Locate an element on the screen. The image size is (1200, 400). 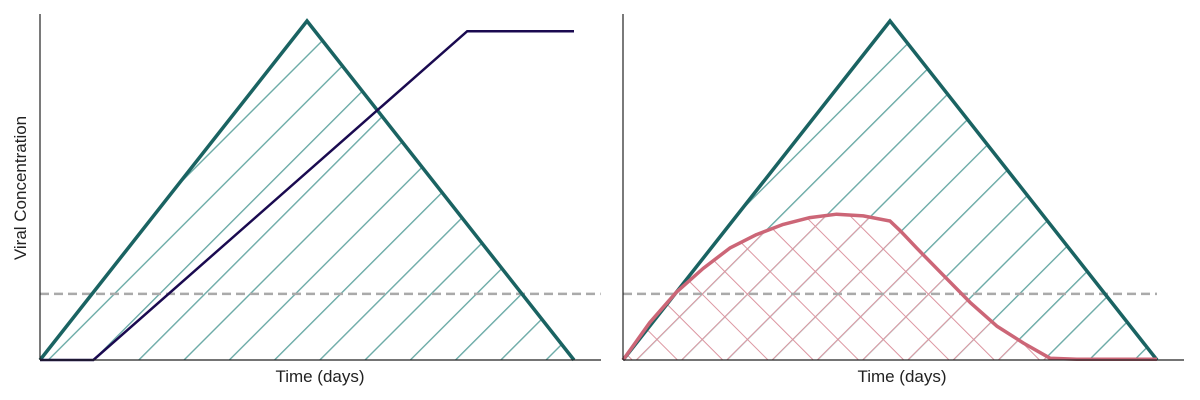
right-x-axis-label: Time (days) is located at coordinates (901, 376).